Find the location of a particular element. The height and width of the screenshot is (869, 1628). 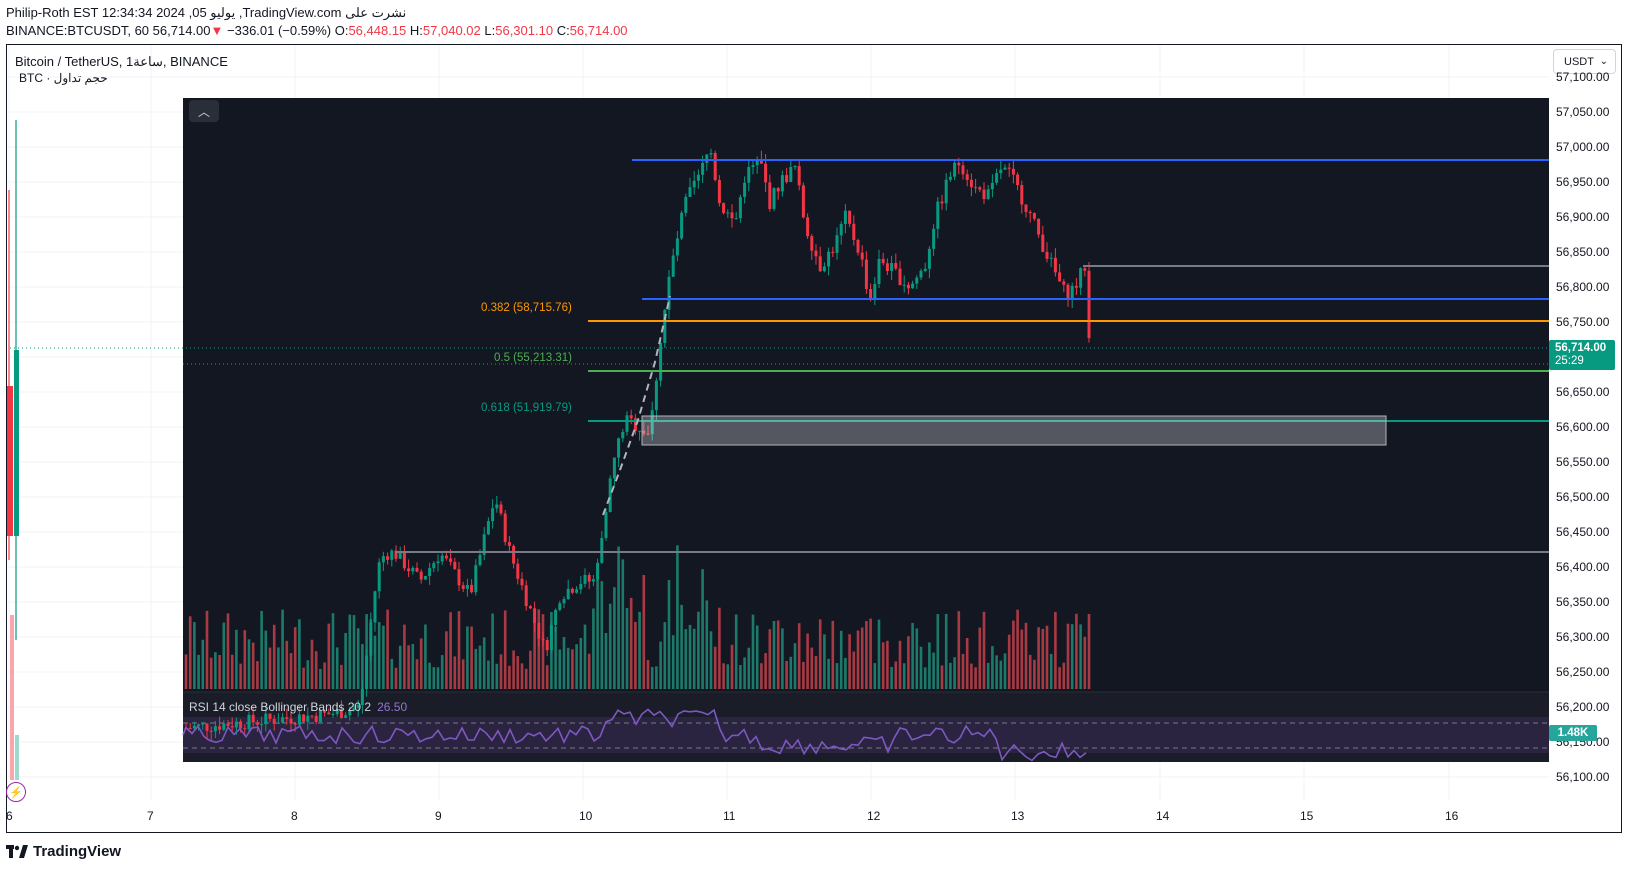

price-axis-label: 56,450.00 is located at coordinates (1583, 532).